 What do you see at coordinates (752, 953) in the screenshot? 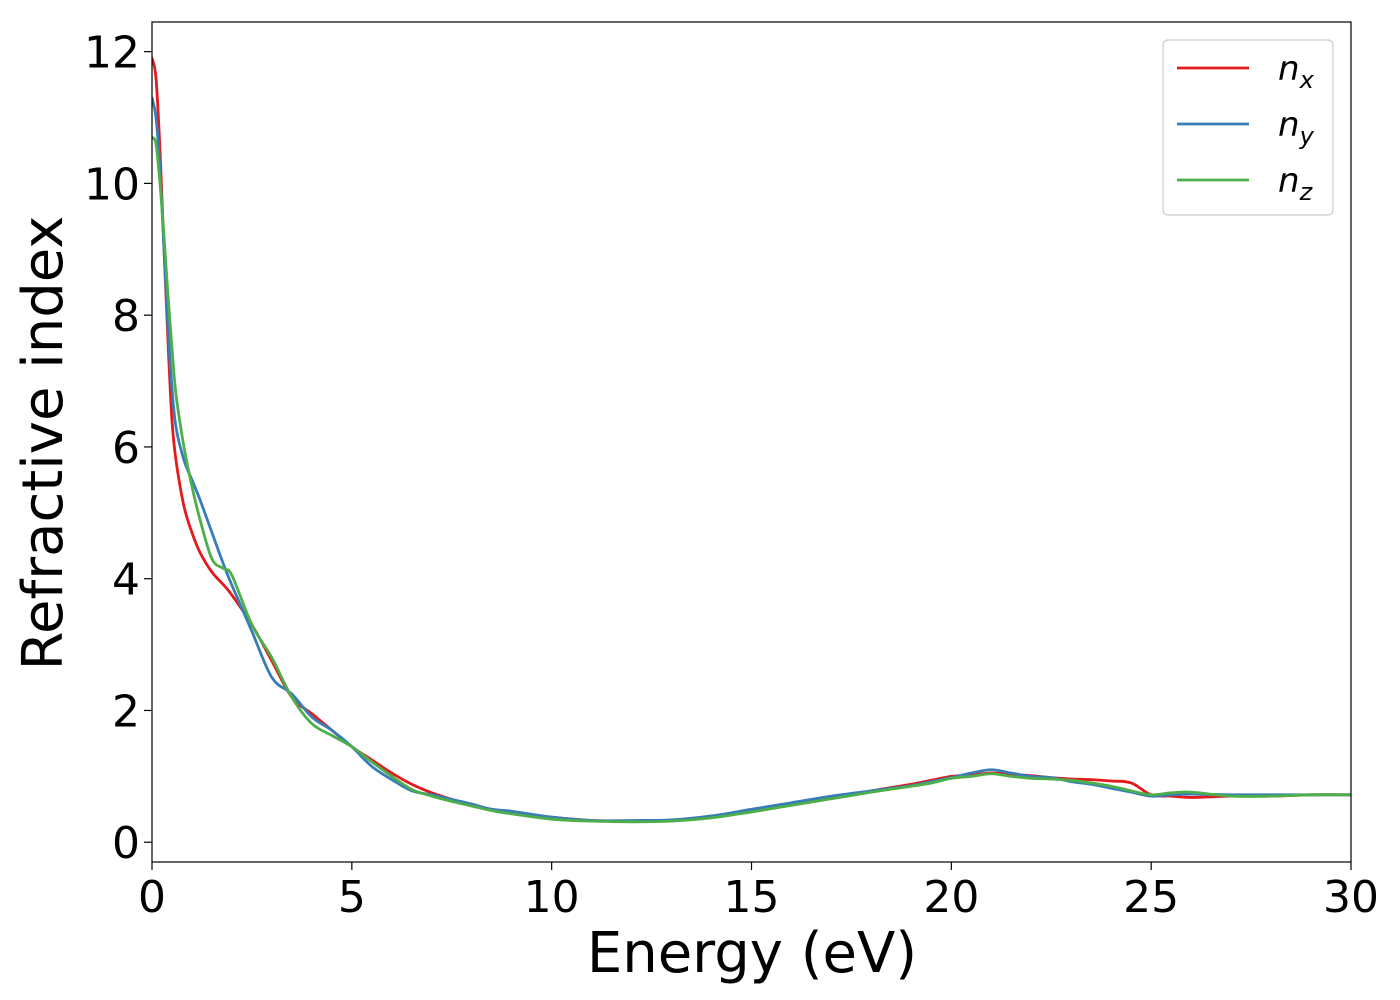
I see `x-axis-label: Energy (eV)` at bounding box center [752, 953].